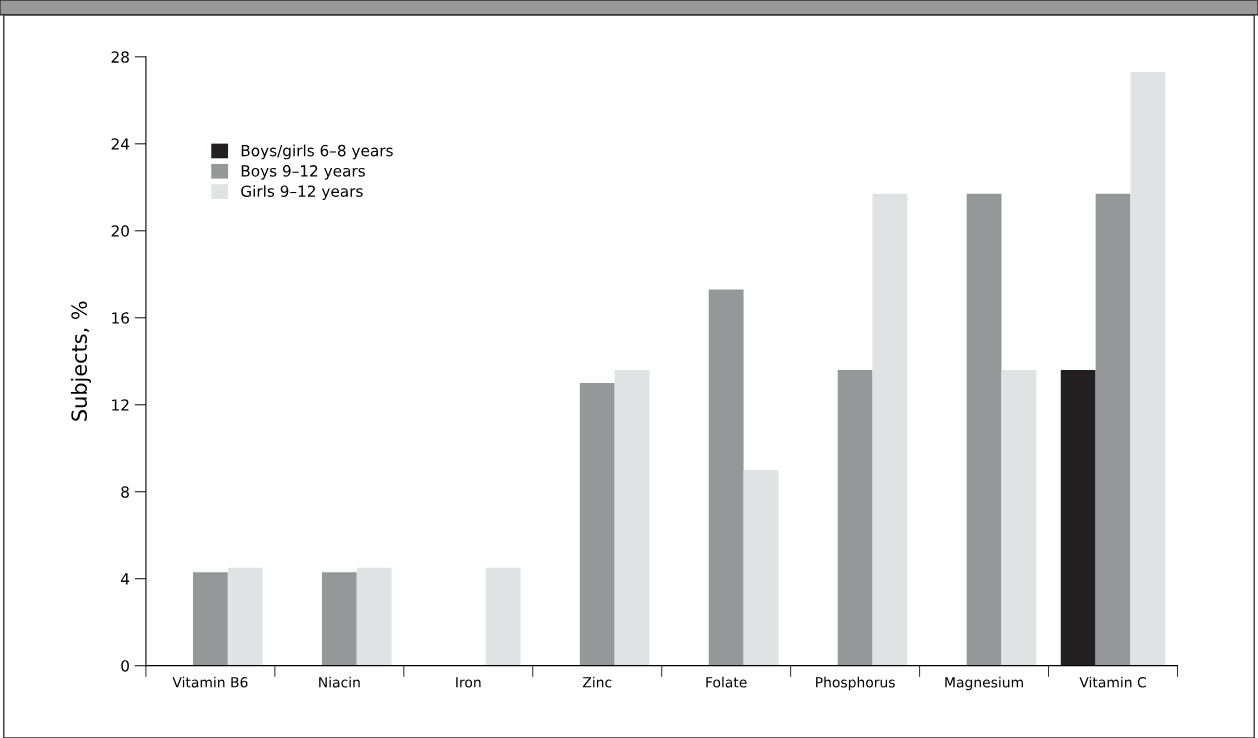 This screenshot has width=1258, height=738. What do you see at coordinates (120, 57) in the screenshot?
I see `y-tick-label: 28` at bounding box center [120, 57].